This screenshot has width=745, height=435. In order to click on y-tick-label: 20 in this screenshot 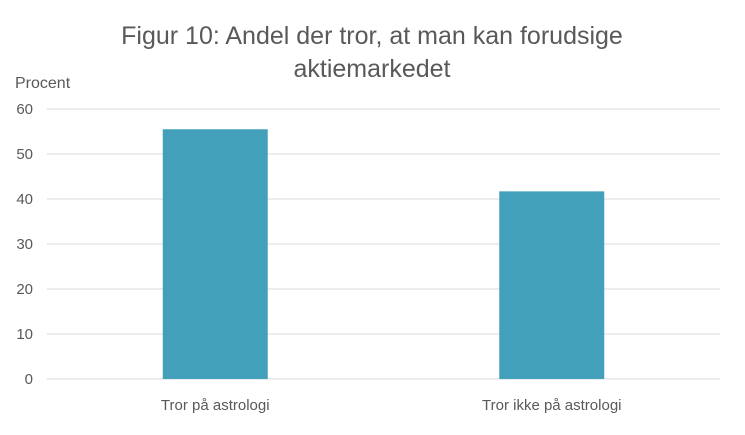, I will do `click(24, 289)`.